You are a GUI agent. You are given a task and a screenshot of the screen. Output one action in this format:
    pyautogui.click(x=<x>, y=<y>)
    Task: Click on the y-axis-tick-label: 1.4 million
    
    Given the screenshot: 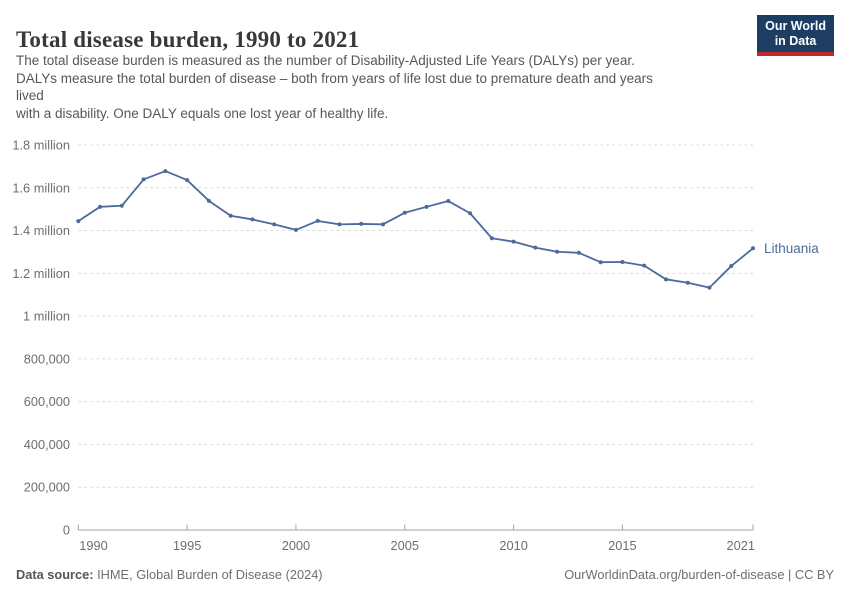 What is the action you would take?
    pyautogui.click(x=41, y=230)
    